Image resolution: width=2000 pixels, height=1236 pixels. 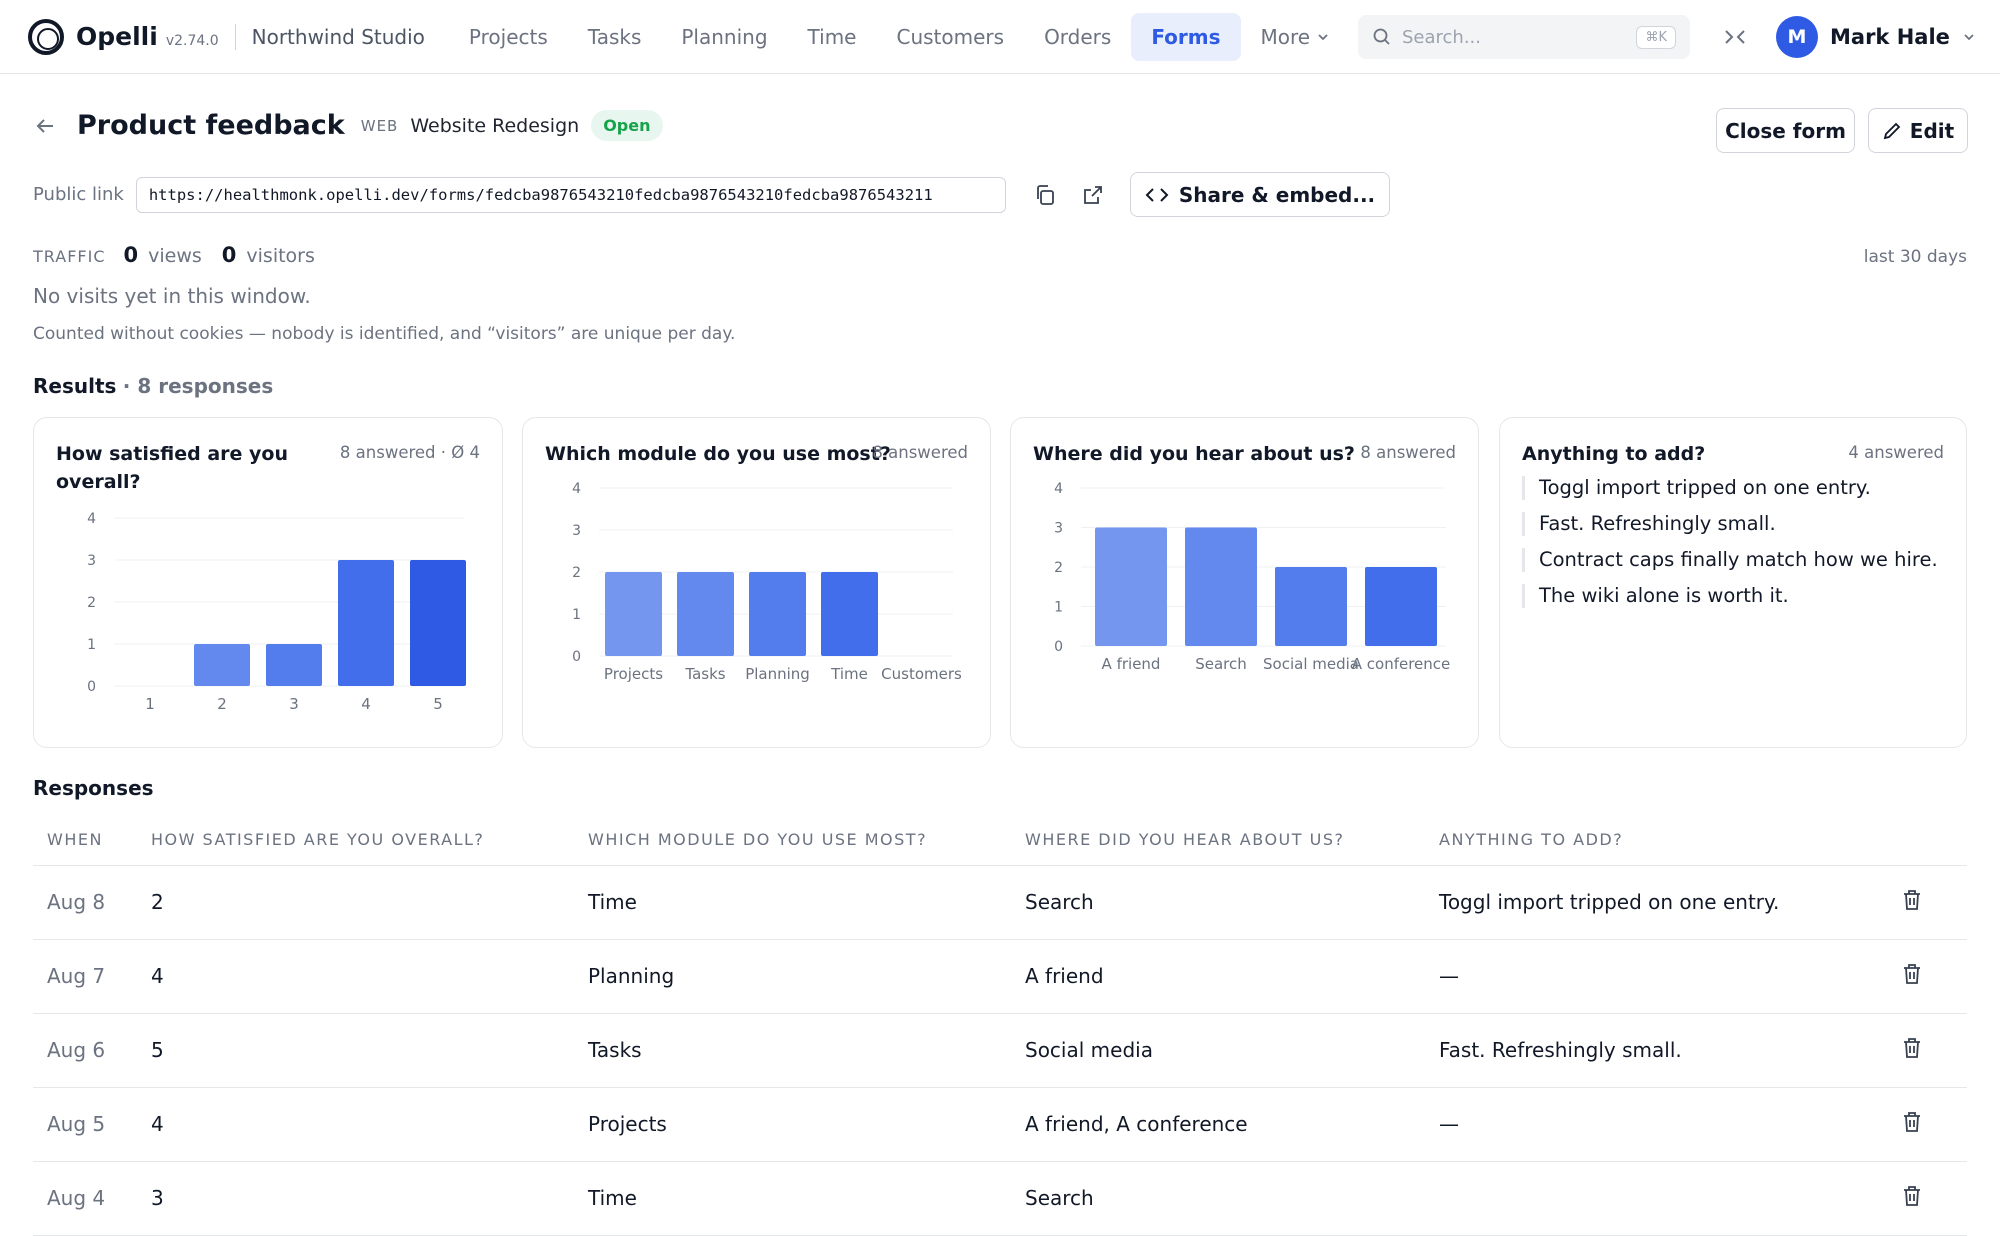 What do you see at coordinates (1000, 1198) in the screenshot?
I see `table-row: Aug 4 3 Time Search` at bounding box center [1000, 1198].